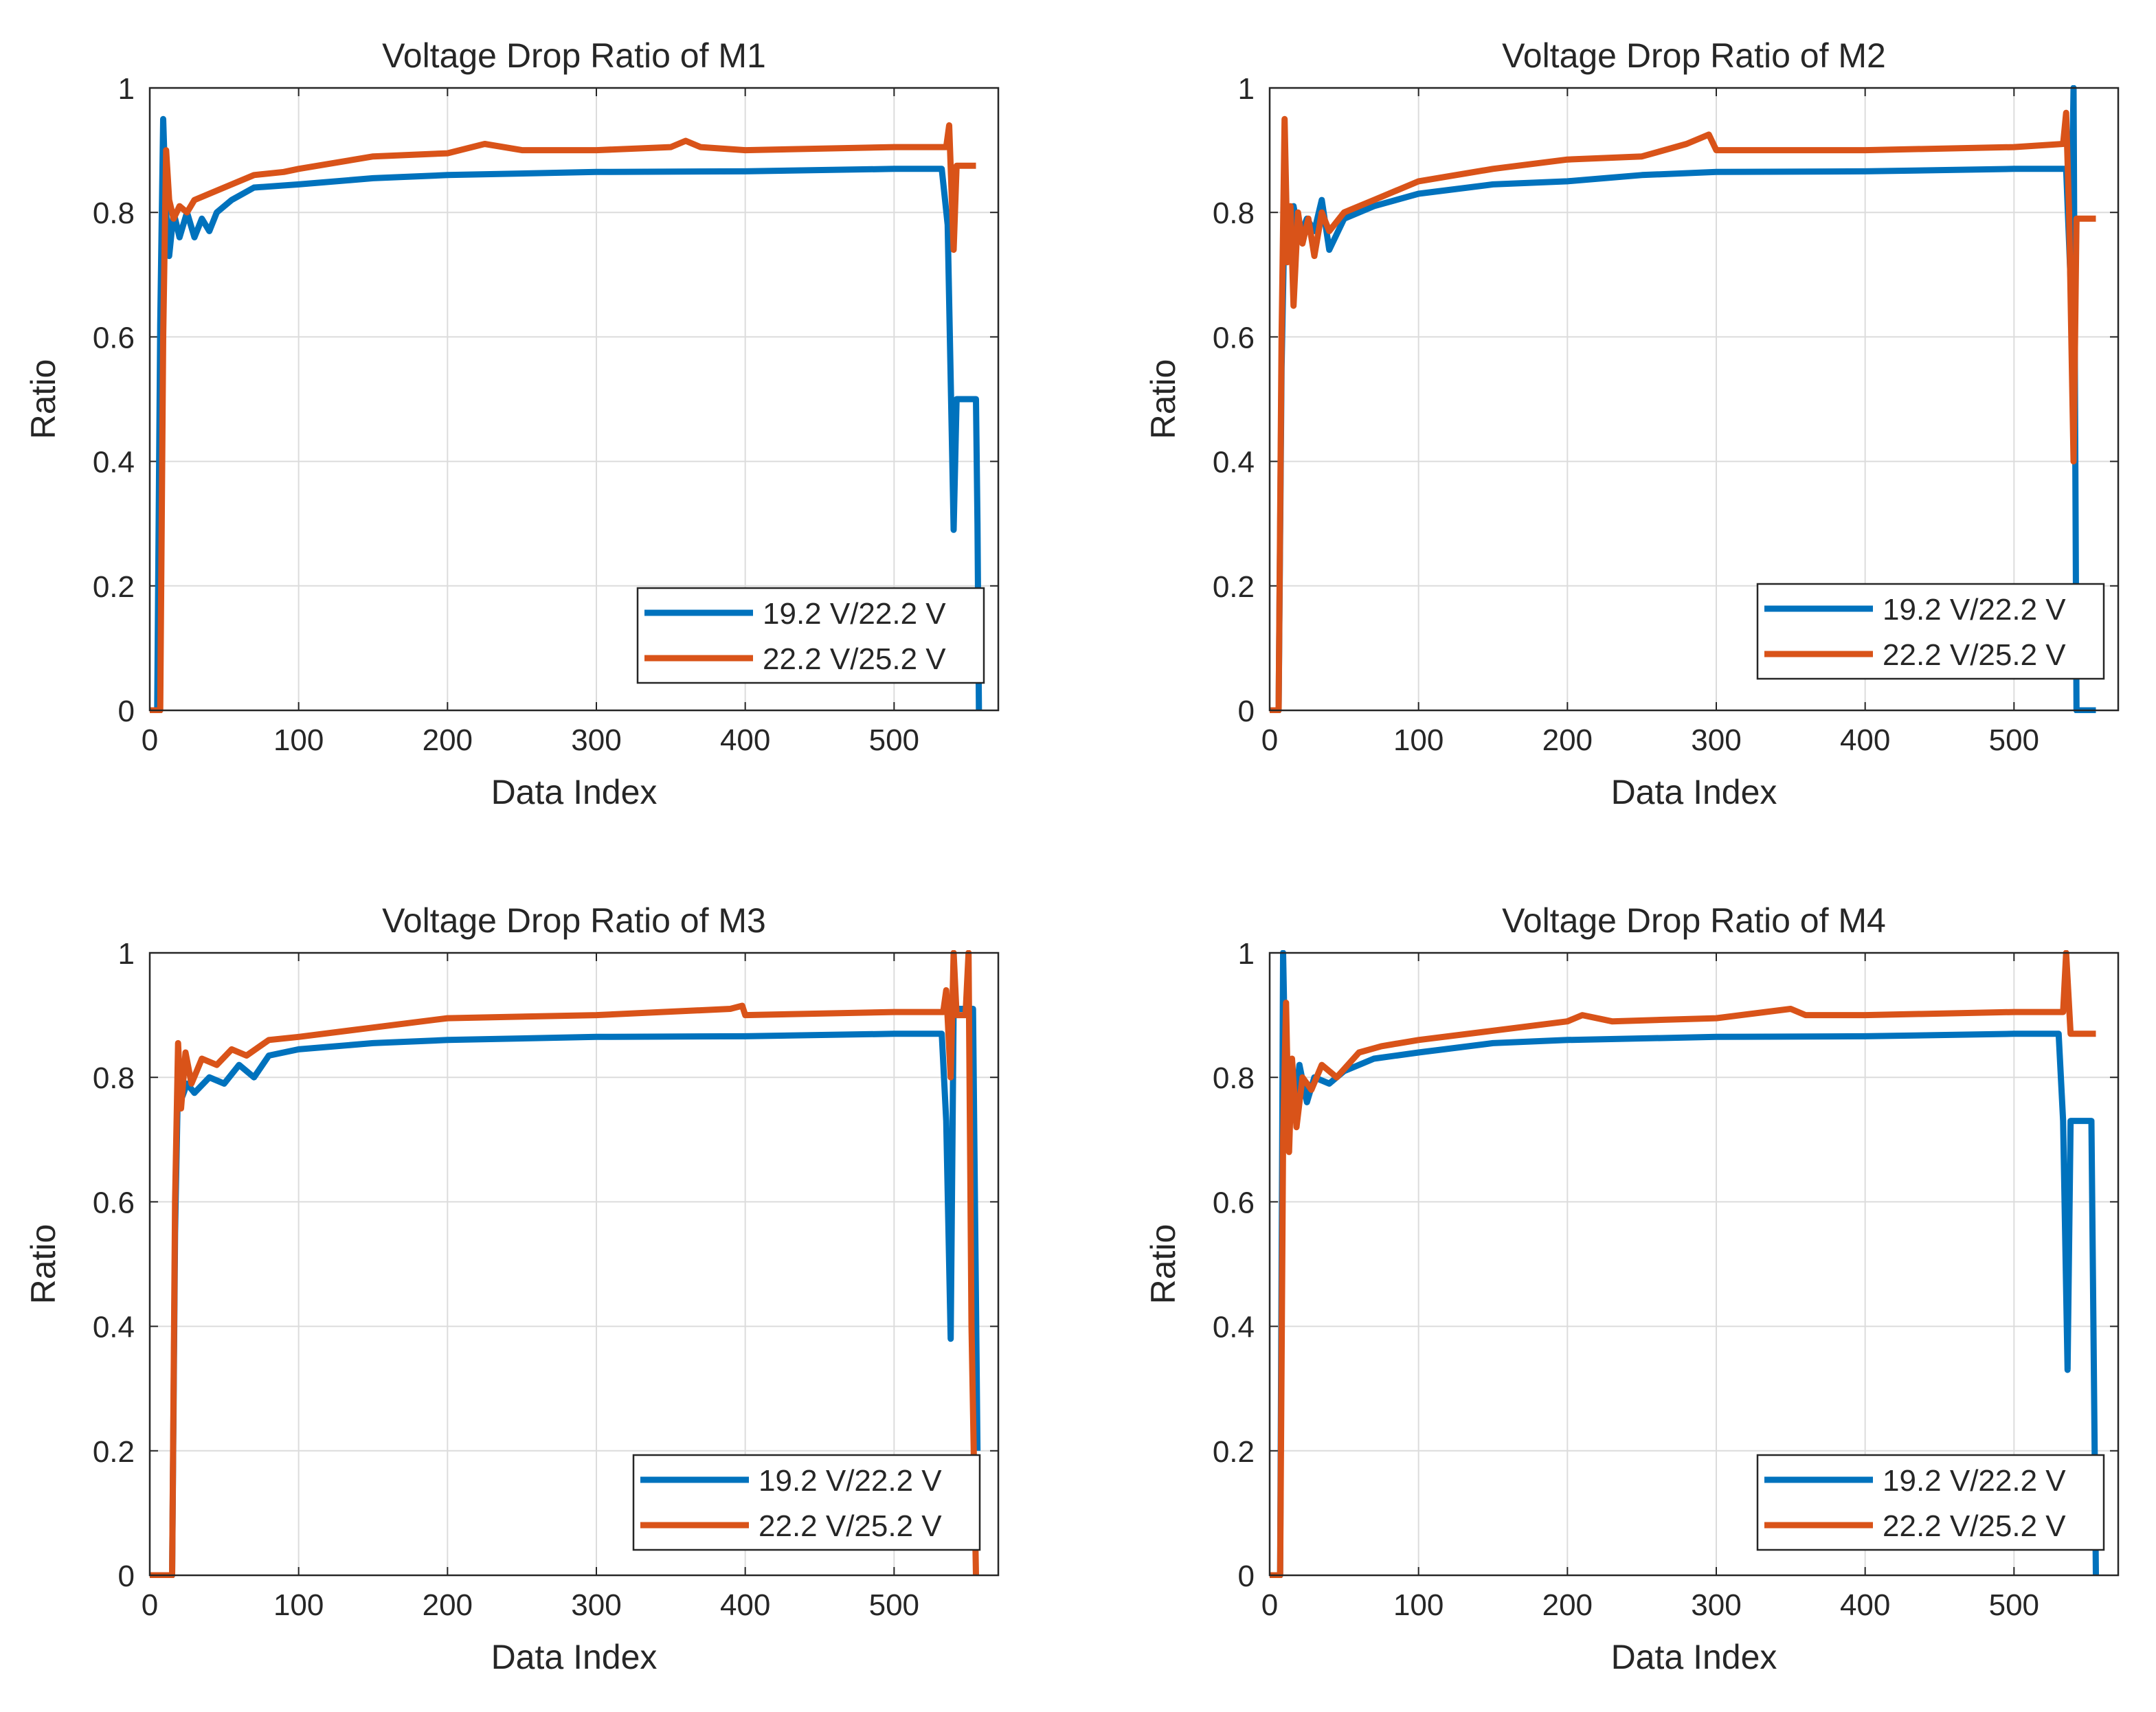 The height and width of the screenshot is (1712, 2156). Describe the element at coordinates (1694, 55) in the screenshot. I see `chart-title: Voltage Drop Ratio of M2` at that location.